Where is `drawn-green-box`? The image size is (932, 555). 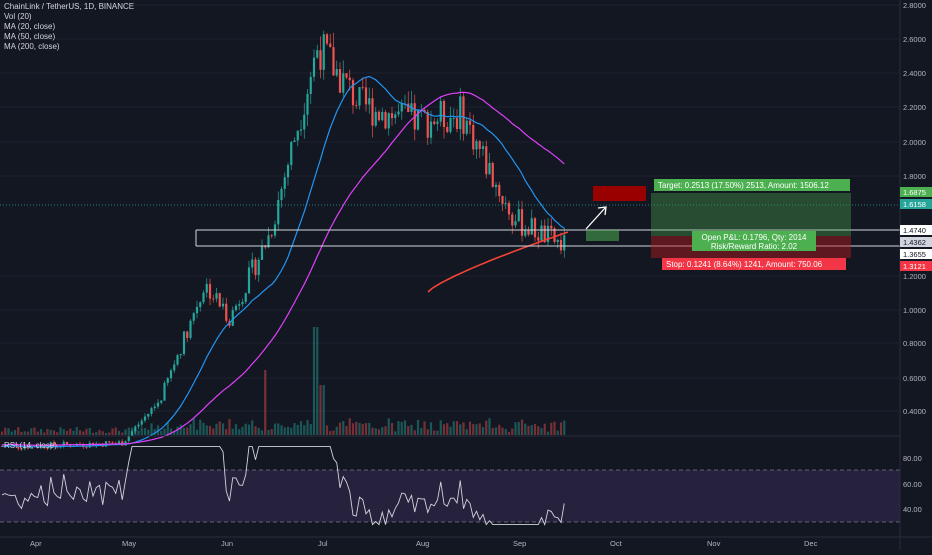
drawn-green-box is located at coordinates (602, 235).